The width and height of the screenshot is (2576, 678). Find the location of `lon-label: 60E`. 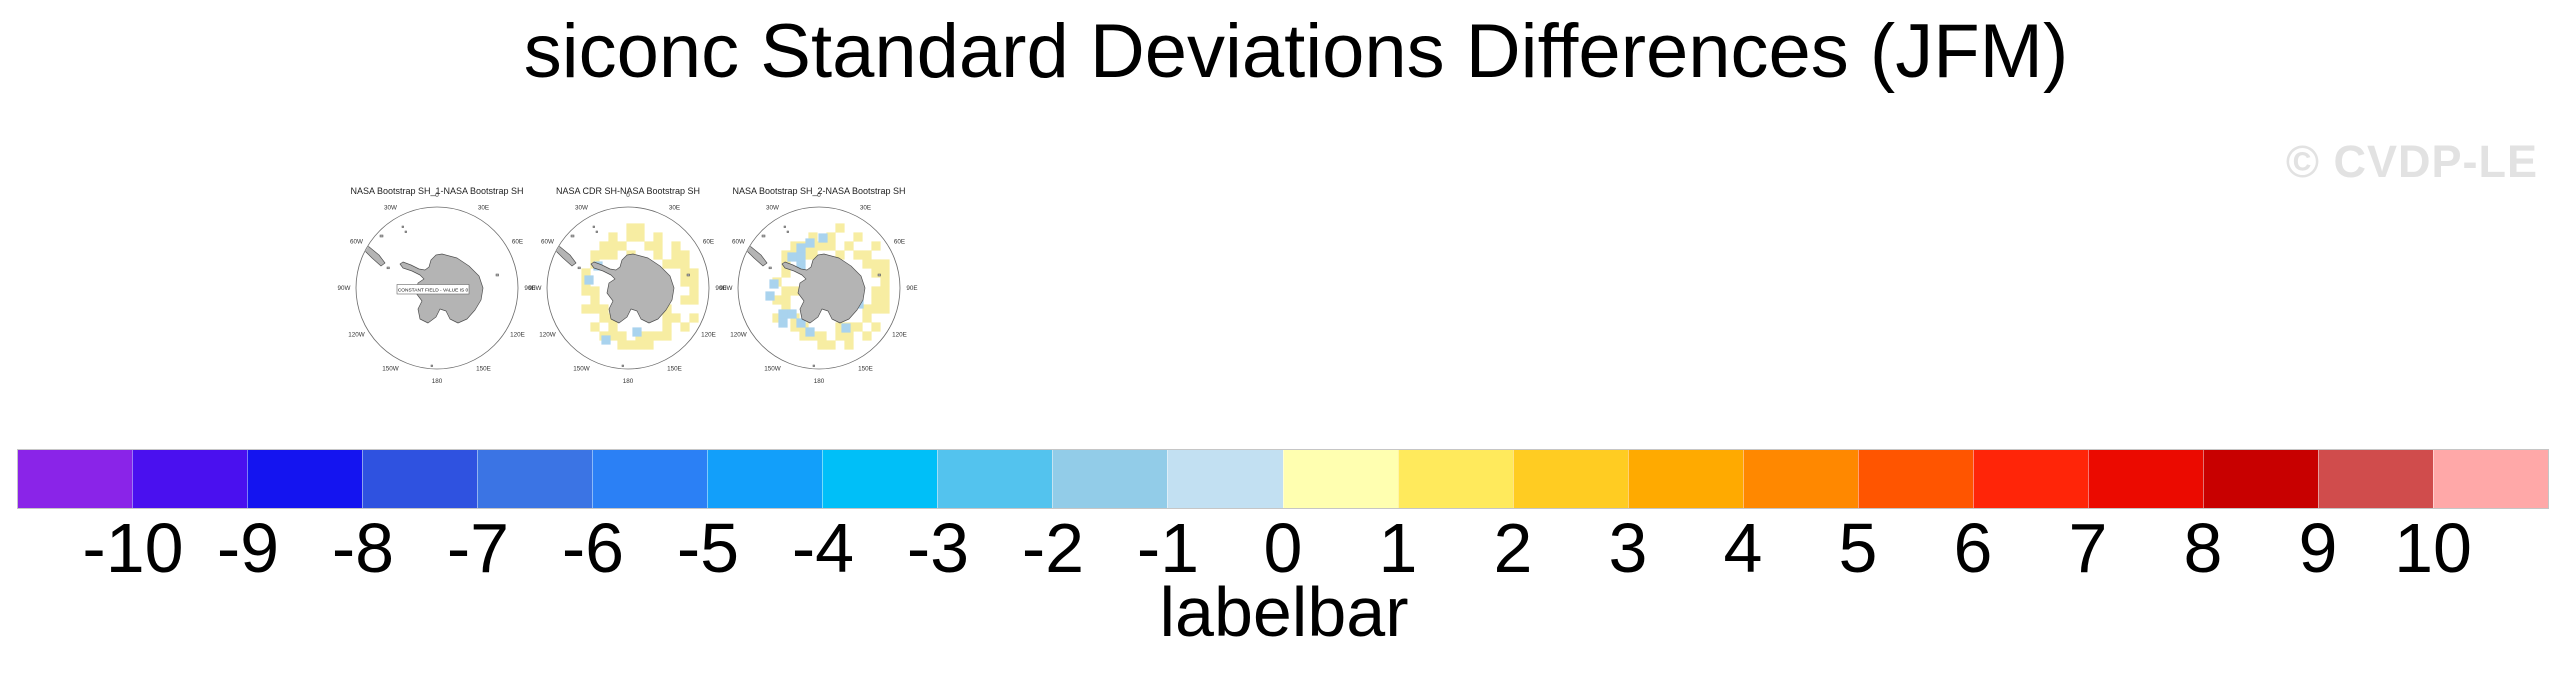

lon-label: 60E is located at coordinates (708, 242).